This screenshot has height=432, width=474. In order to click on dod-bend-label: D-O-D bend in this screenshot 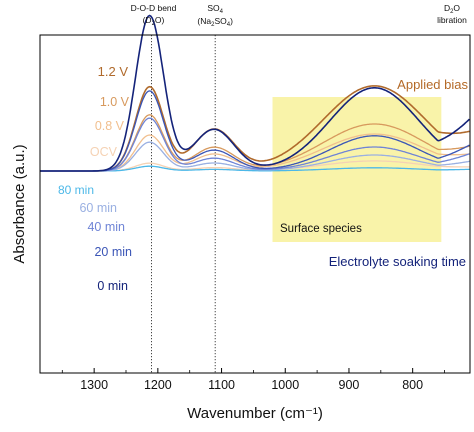, I will do `click(154, 8)`.